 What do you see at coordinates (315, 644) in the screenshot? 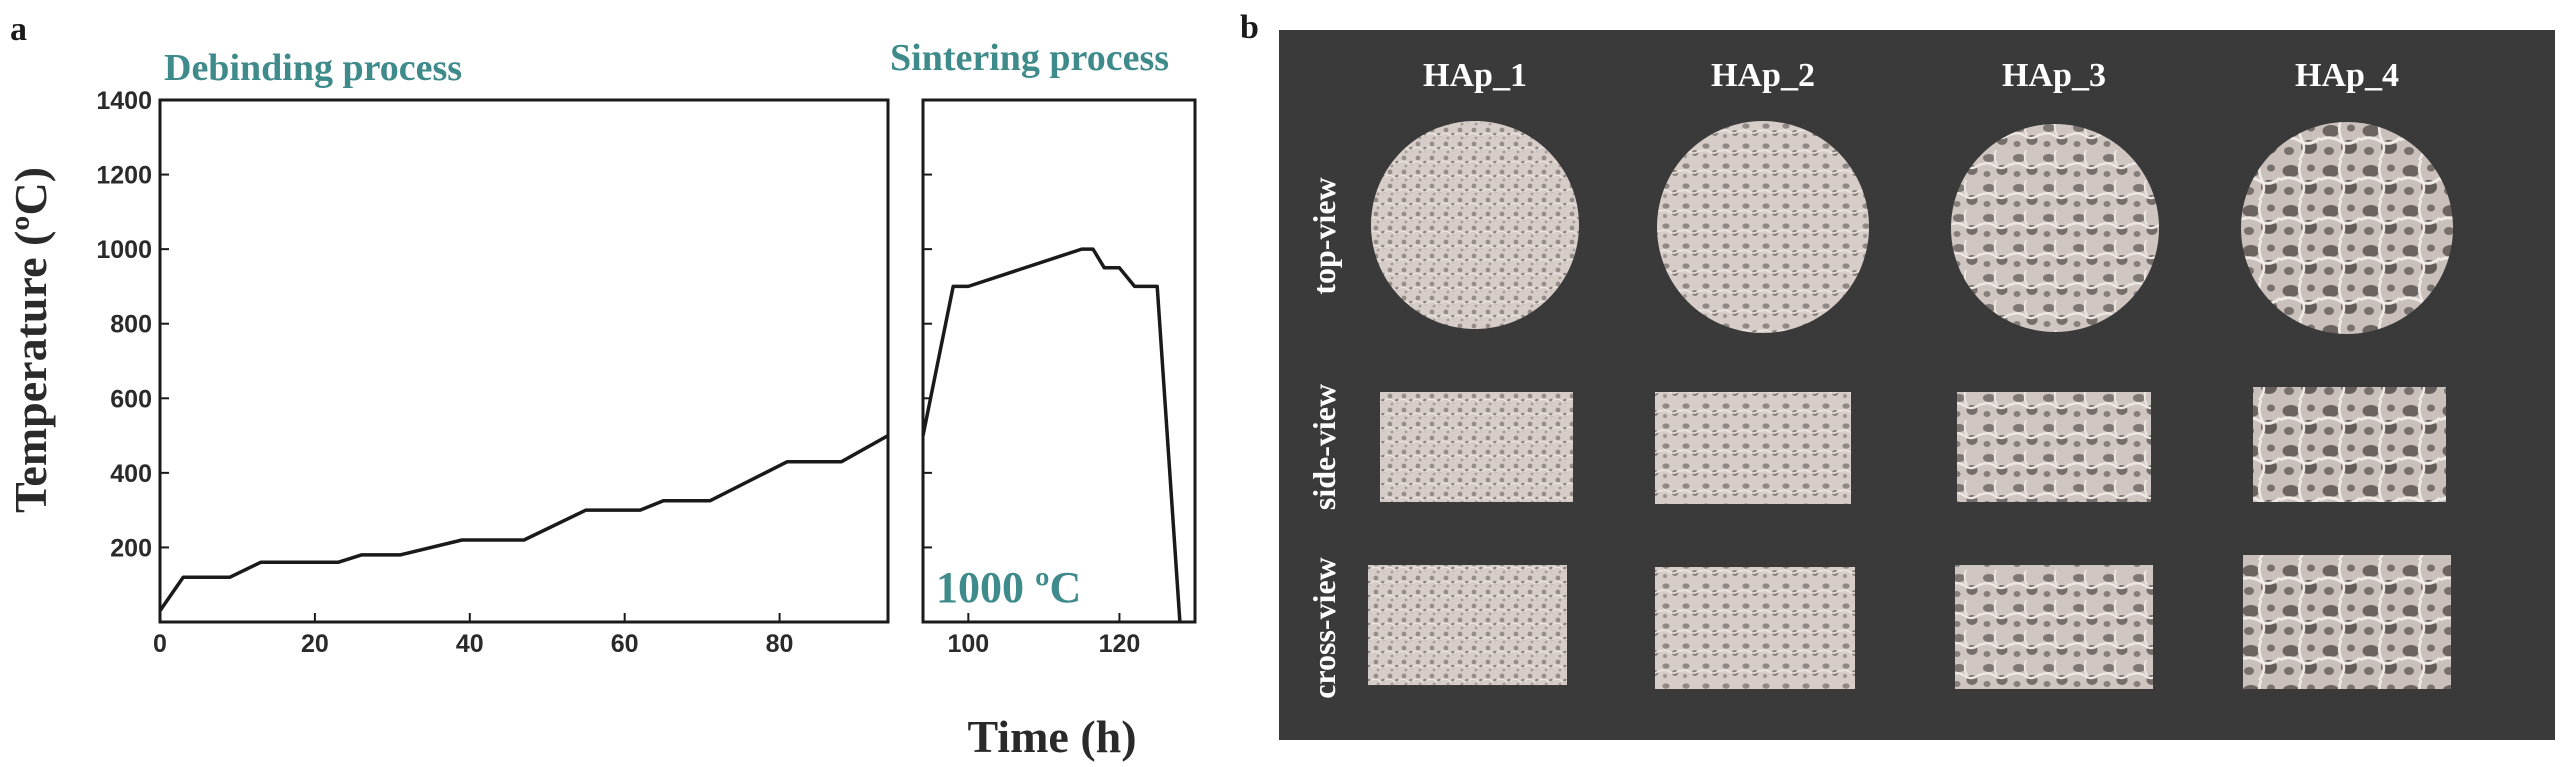
I see `debinding-x-tick-label-1: 20` at bounding box center [315, 644].